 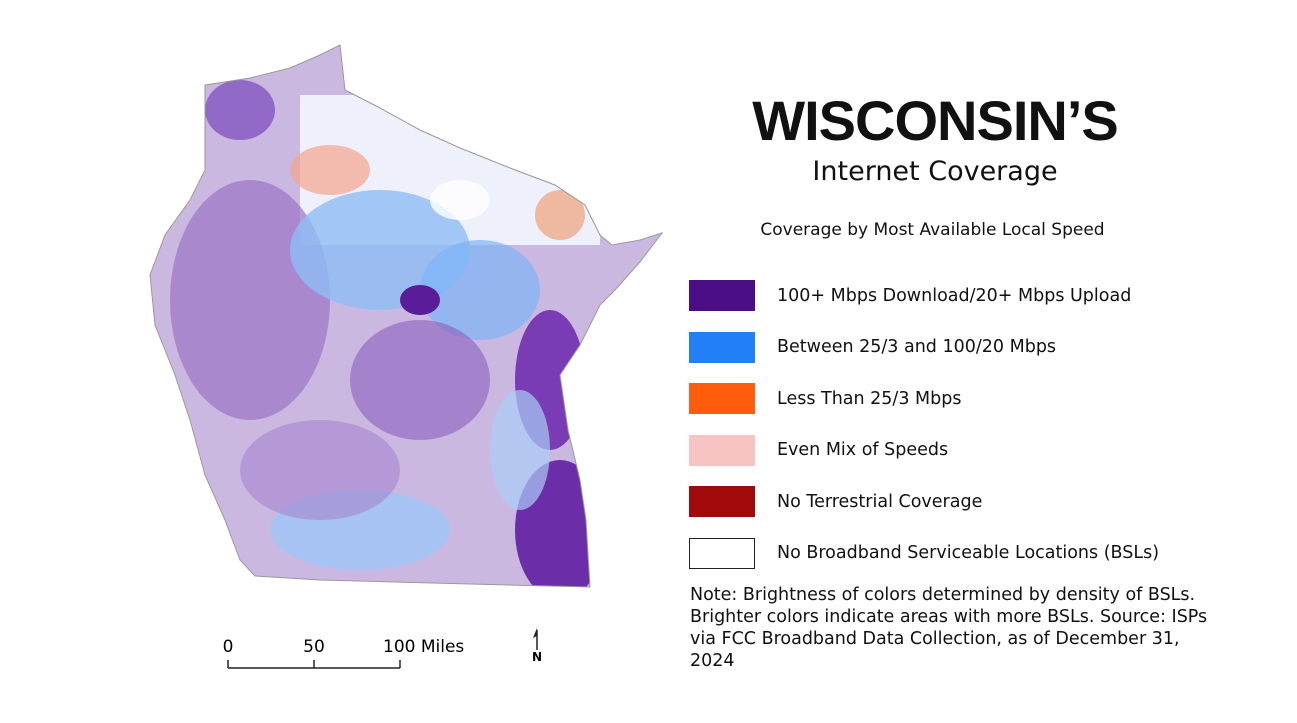 I want to click on legend-label: No Terrestrial Coverage, so click(x=880, y=501).